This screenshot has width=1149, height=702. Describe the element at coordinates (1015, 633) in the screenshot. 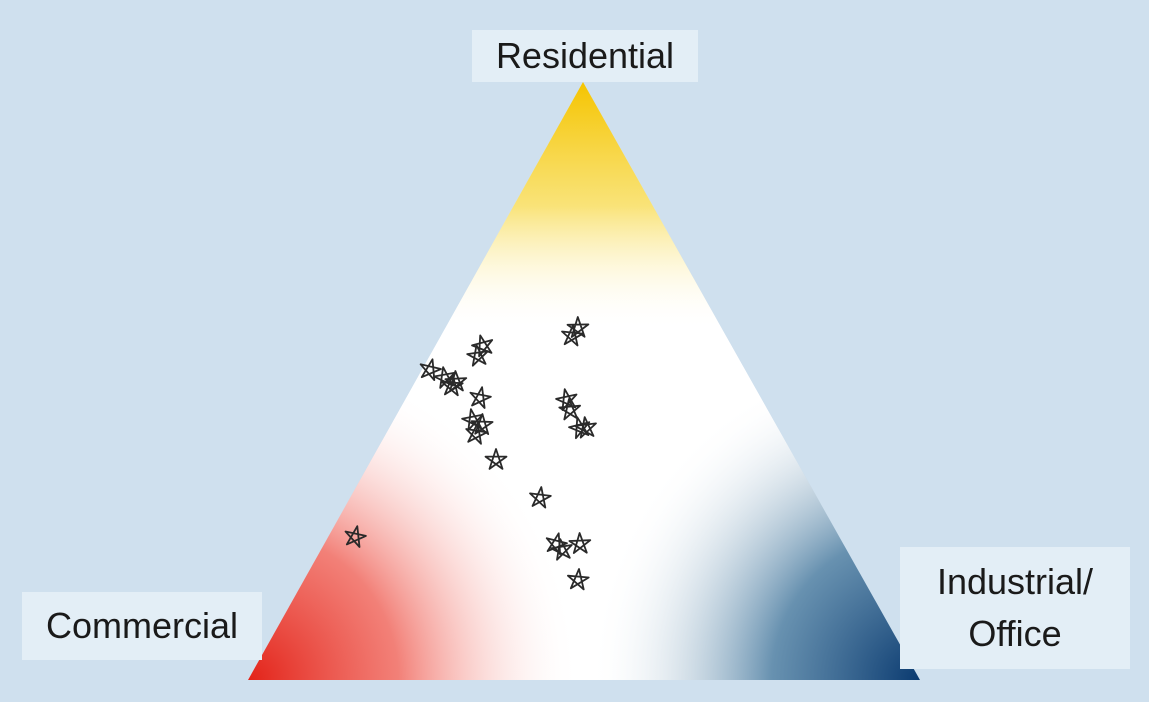

I see `vertex-label-office: Office` at that location.